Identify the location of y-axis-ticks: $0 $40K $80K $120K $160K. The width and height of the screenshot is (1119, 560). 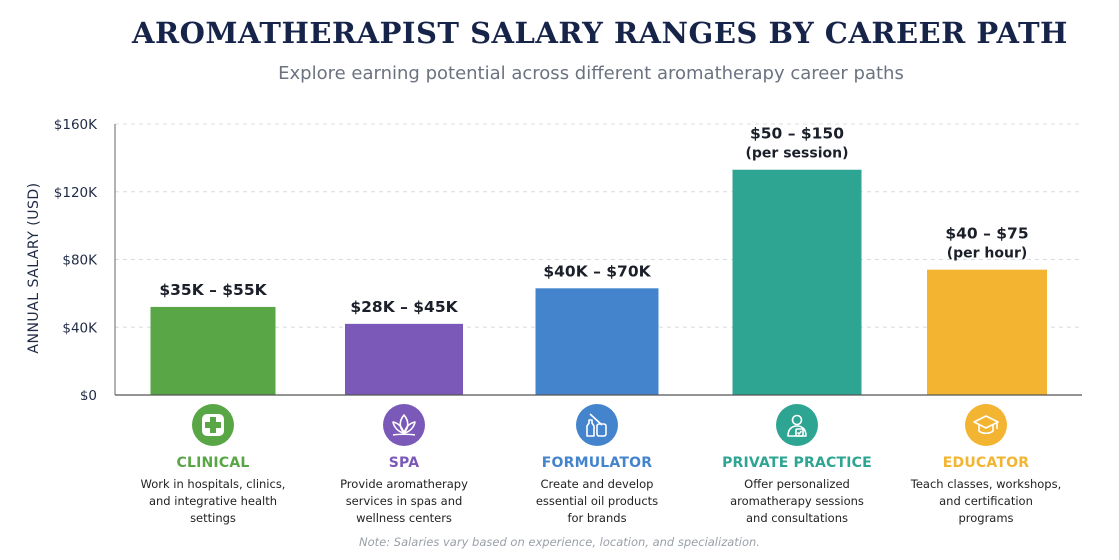
(76, 258).